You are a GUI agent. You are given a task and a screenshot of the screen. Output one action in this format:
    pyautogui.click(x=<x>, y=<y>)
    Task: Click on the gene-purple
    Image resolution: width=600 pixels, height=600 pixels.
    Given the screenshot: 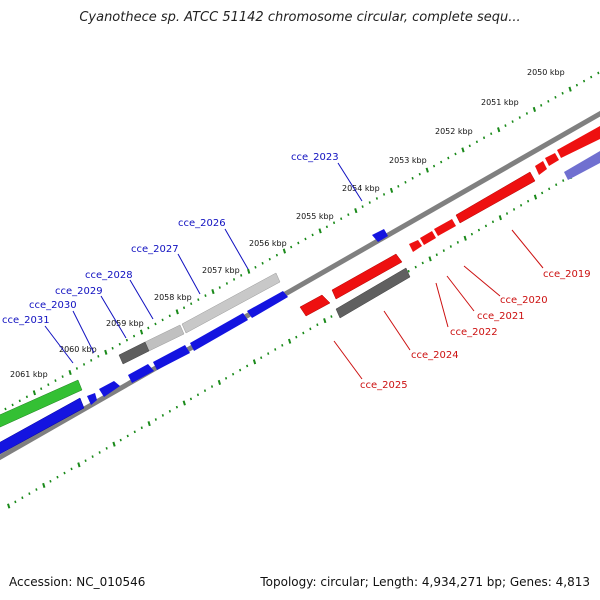 What is the action you would take?
    pyautogui.click(x=582, y=165)
    